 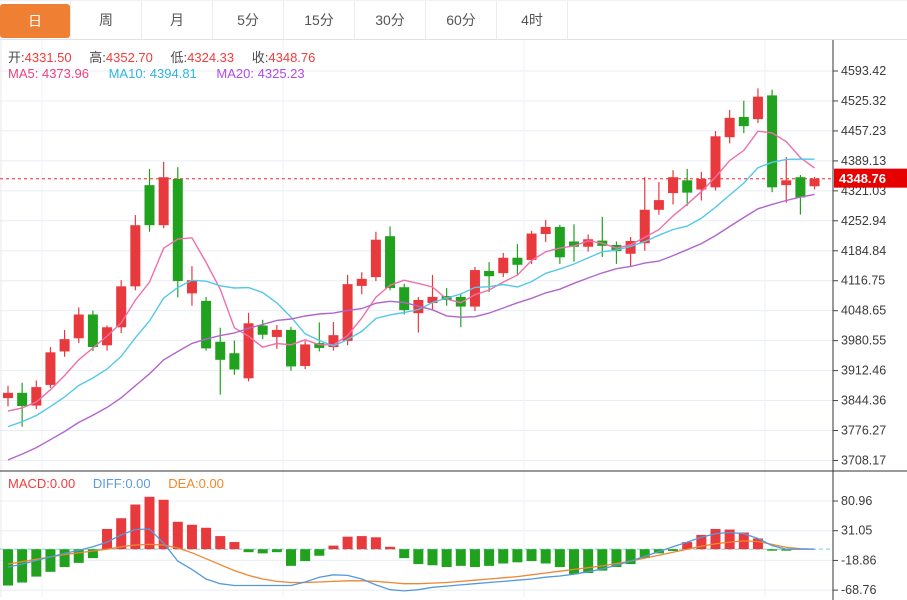 I want to click on tab-30分: 30分, so click(x=389, y=20).